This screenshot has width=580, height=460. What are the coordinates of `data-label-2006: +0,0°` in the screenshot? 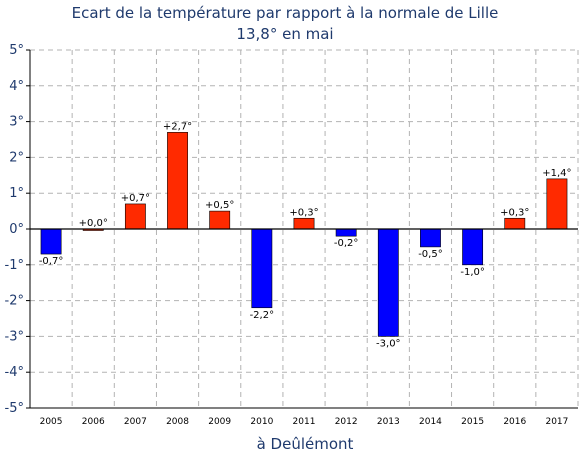 It's located at (93, 223).